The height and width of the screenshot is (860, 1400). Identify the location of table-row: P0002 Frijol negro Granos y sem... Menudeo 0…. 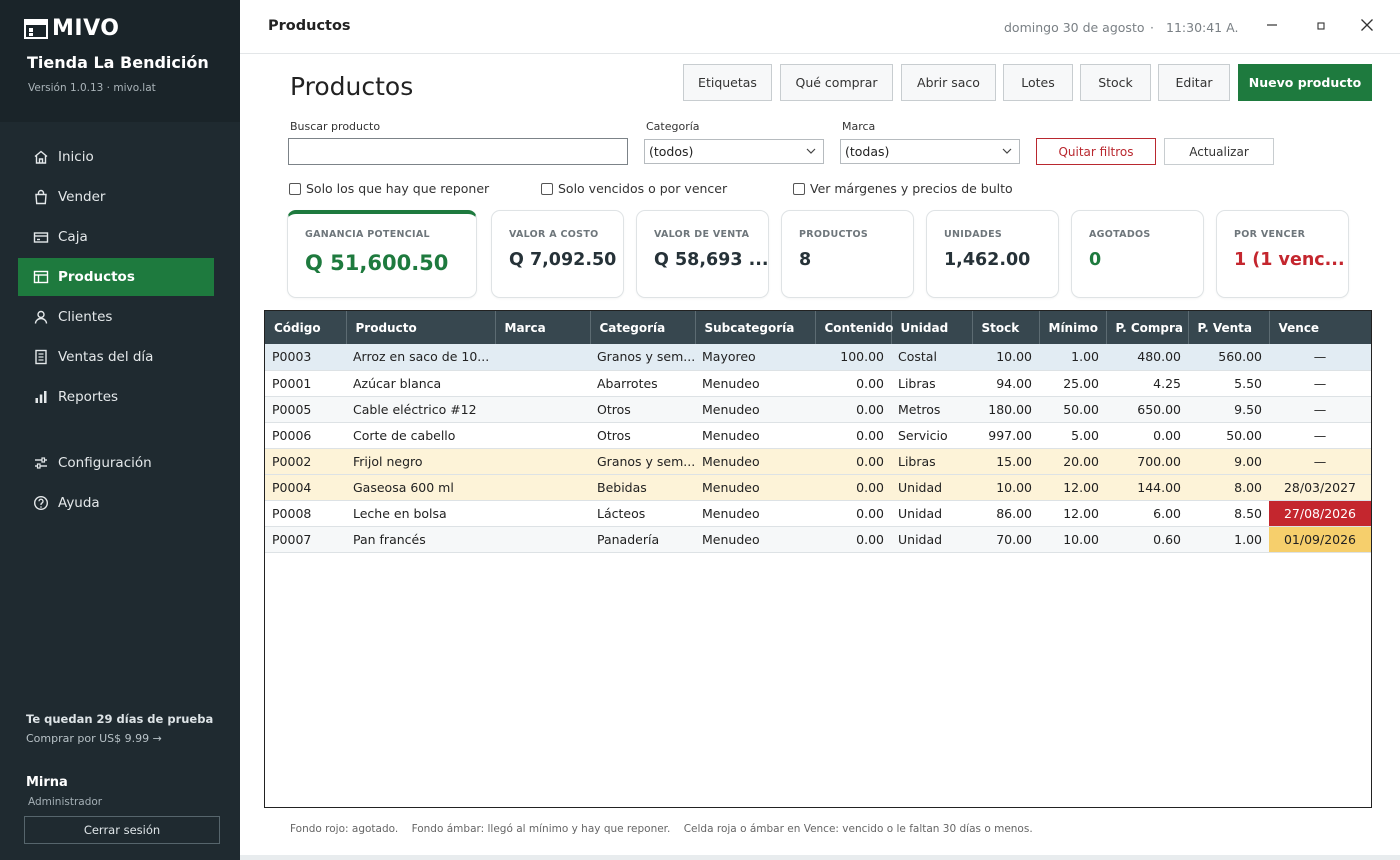
(818, 461).